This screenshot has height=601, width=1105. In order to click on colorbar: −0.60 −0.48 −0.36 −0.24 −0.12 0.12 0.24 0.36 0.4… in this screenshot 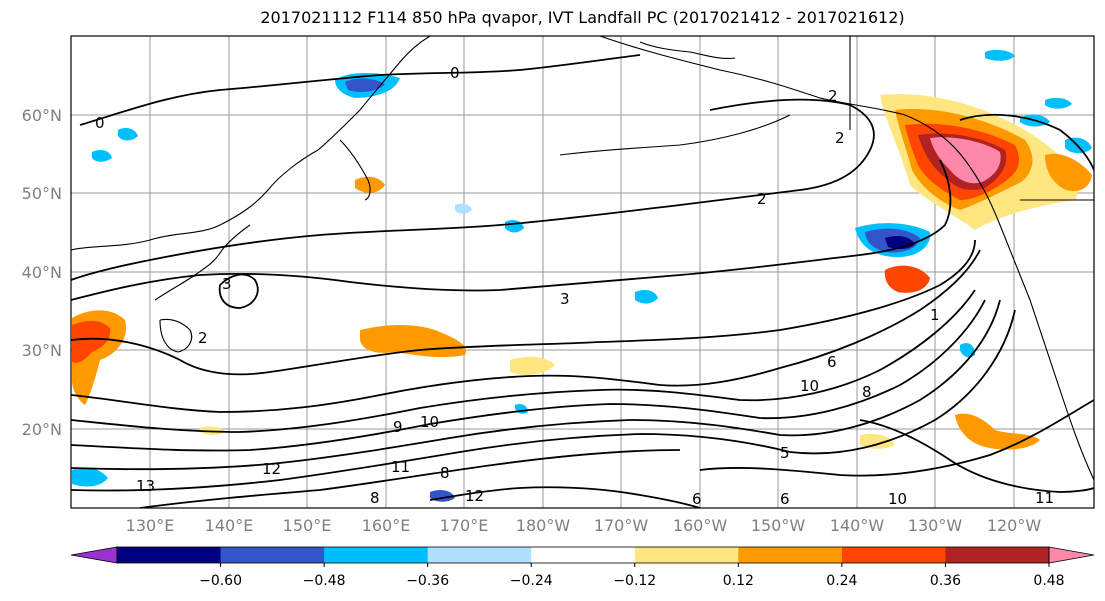, I will do `click(582, 567)`.